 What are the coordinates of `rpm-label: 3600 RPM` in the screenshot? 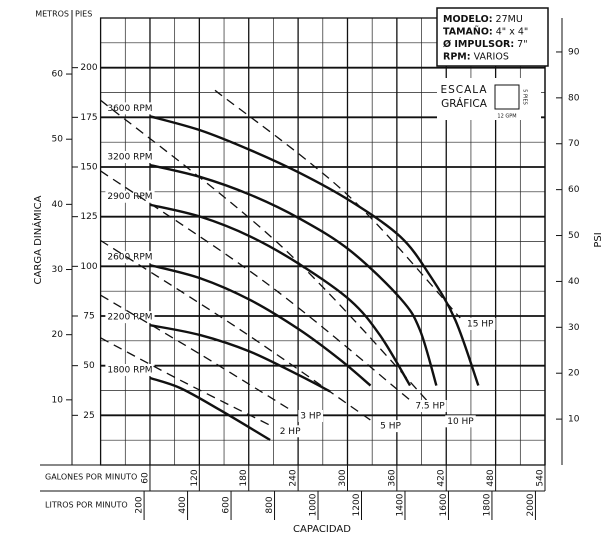 It's located at (129, 109).